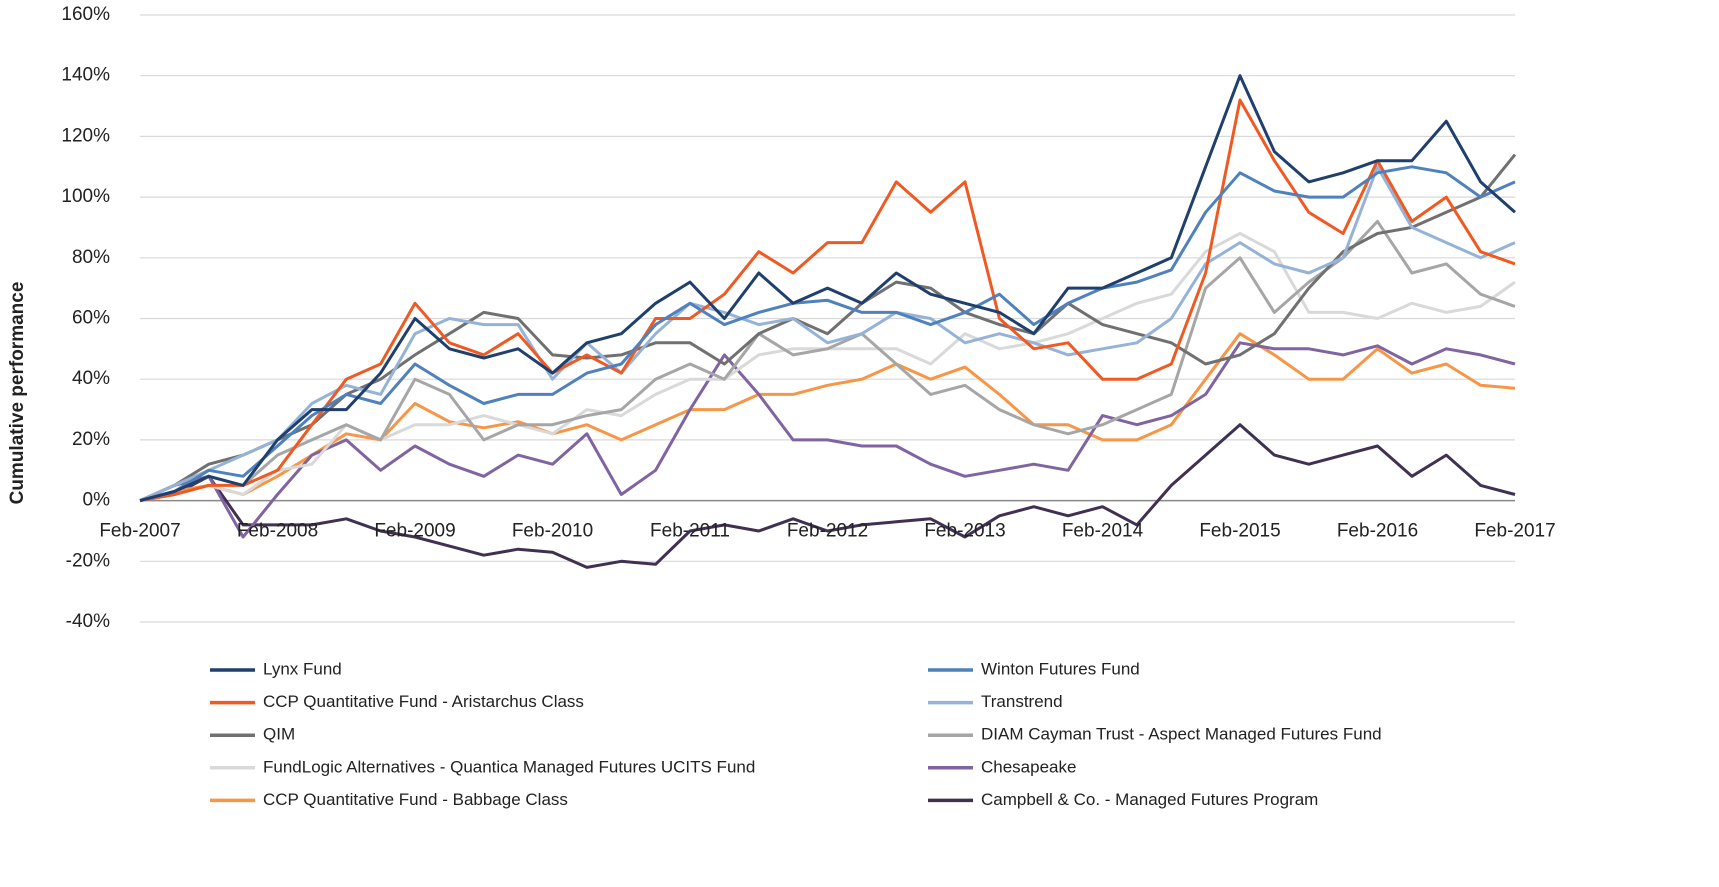 This screenshot has width=1719, height=887. What do you see at coordinates (827, 531) in the screenshot?
I see `x-tick-label: Feb-2012` at bounding box center [827, 531].